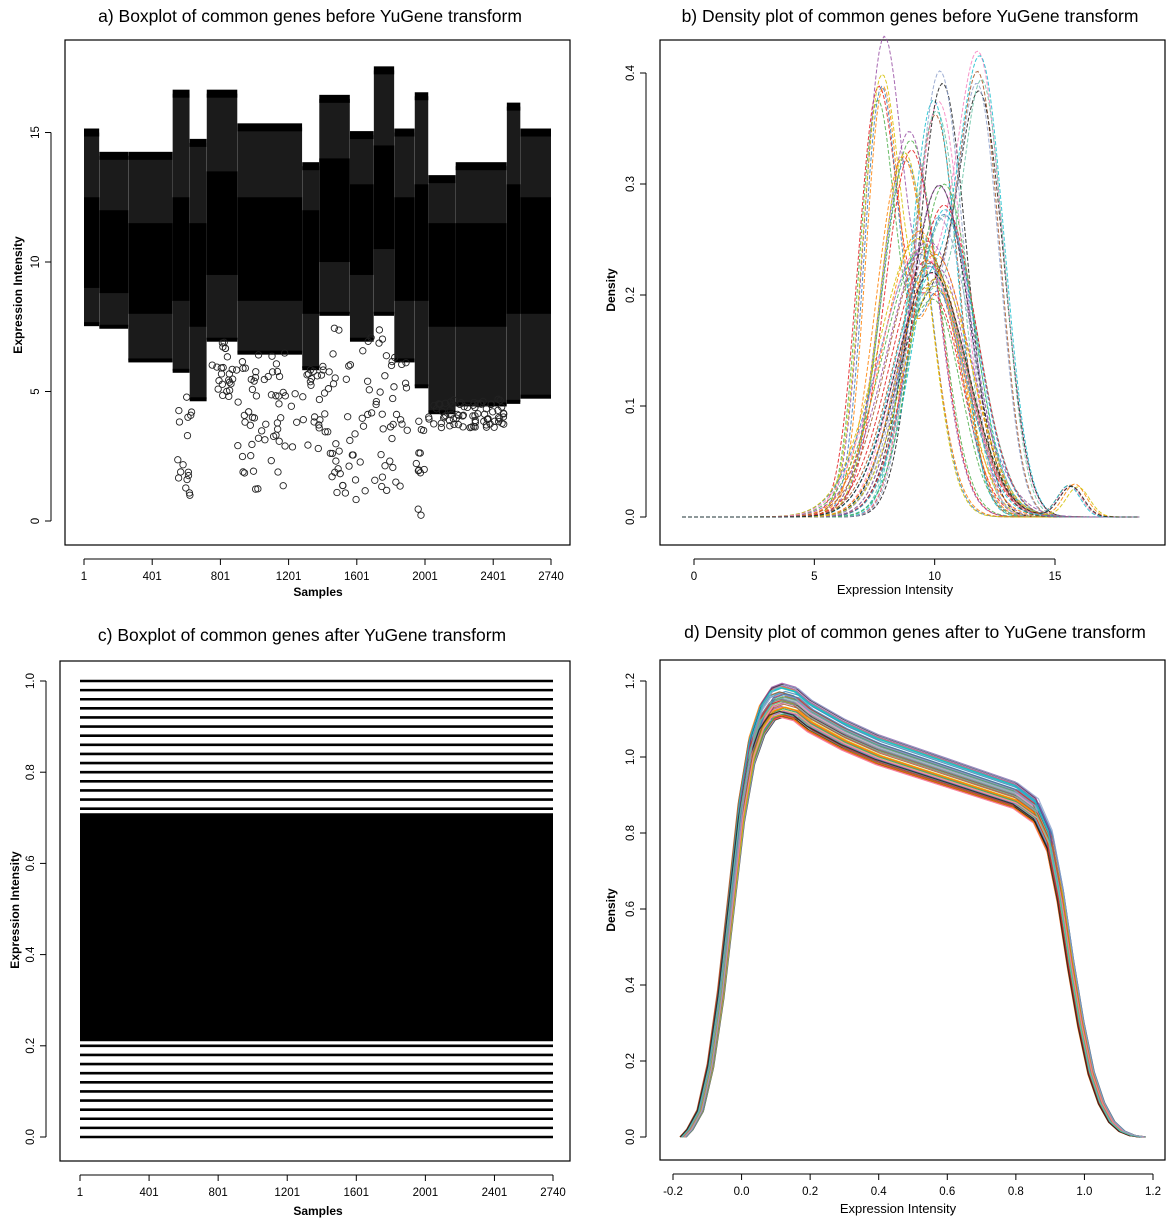  What do you see at coordinates (631, 757) in the screenshot?
I see `panel-d-y-tick-label: 1.0` at bounding box center [631, 757].